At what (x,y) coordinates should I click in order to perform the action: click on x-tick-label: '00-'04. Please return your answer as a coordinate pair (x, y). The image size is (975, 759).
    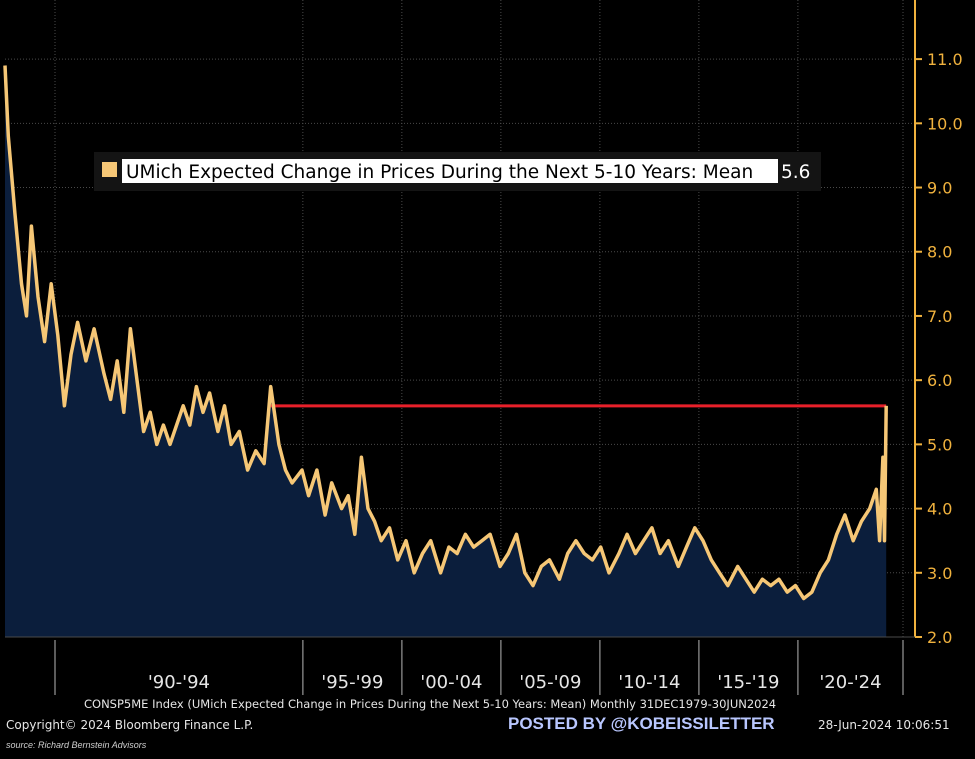
    Looking at the image, I should click on (451, 682).